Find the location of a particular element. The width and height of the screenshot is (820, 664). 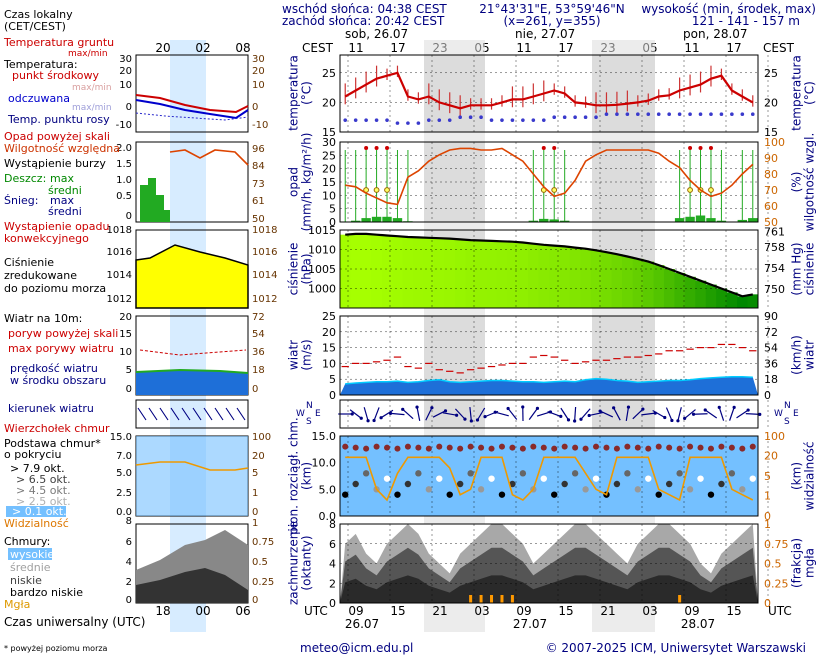

axis-title-line: wiatr is located at coordinates (294, 355).